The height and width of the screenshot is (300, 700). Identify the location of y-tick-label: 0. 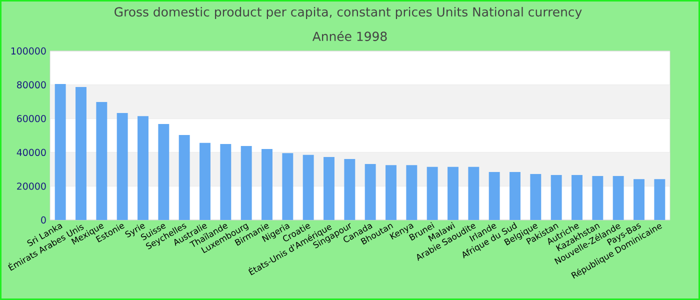
(43, 220).